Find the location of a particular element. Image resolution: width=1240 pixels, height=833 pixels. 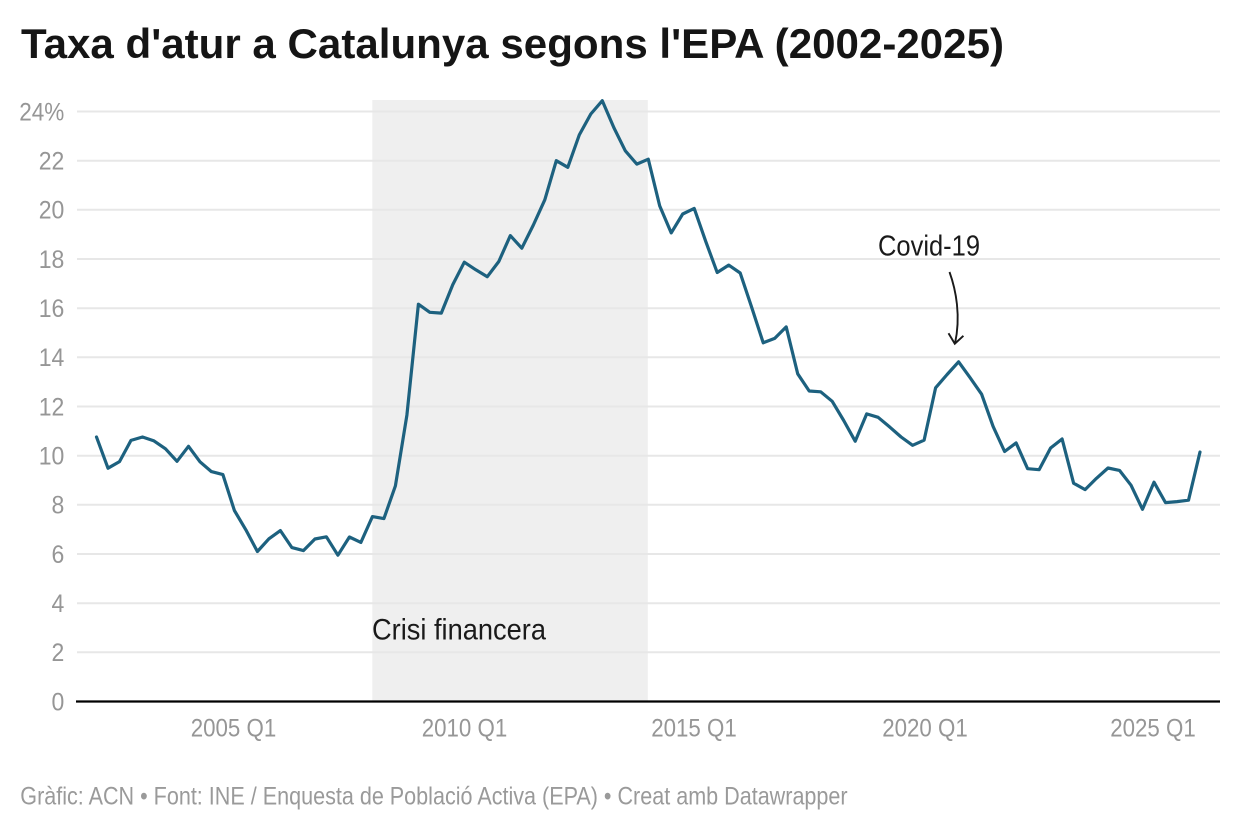

svg-text: 4 is located at coordinates (58, 604).